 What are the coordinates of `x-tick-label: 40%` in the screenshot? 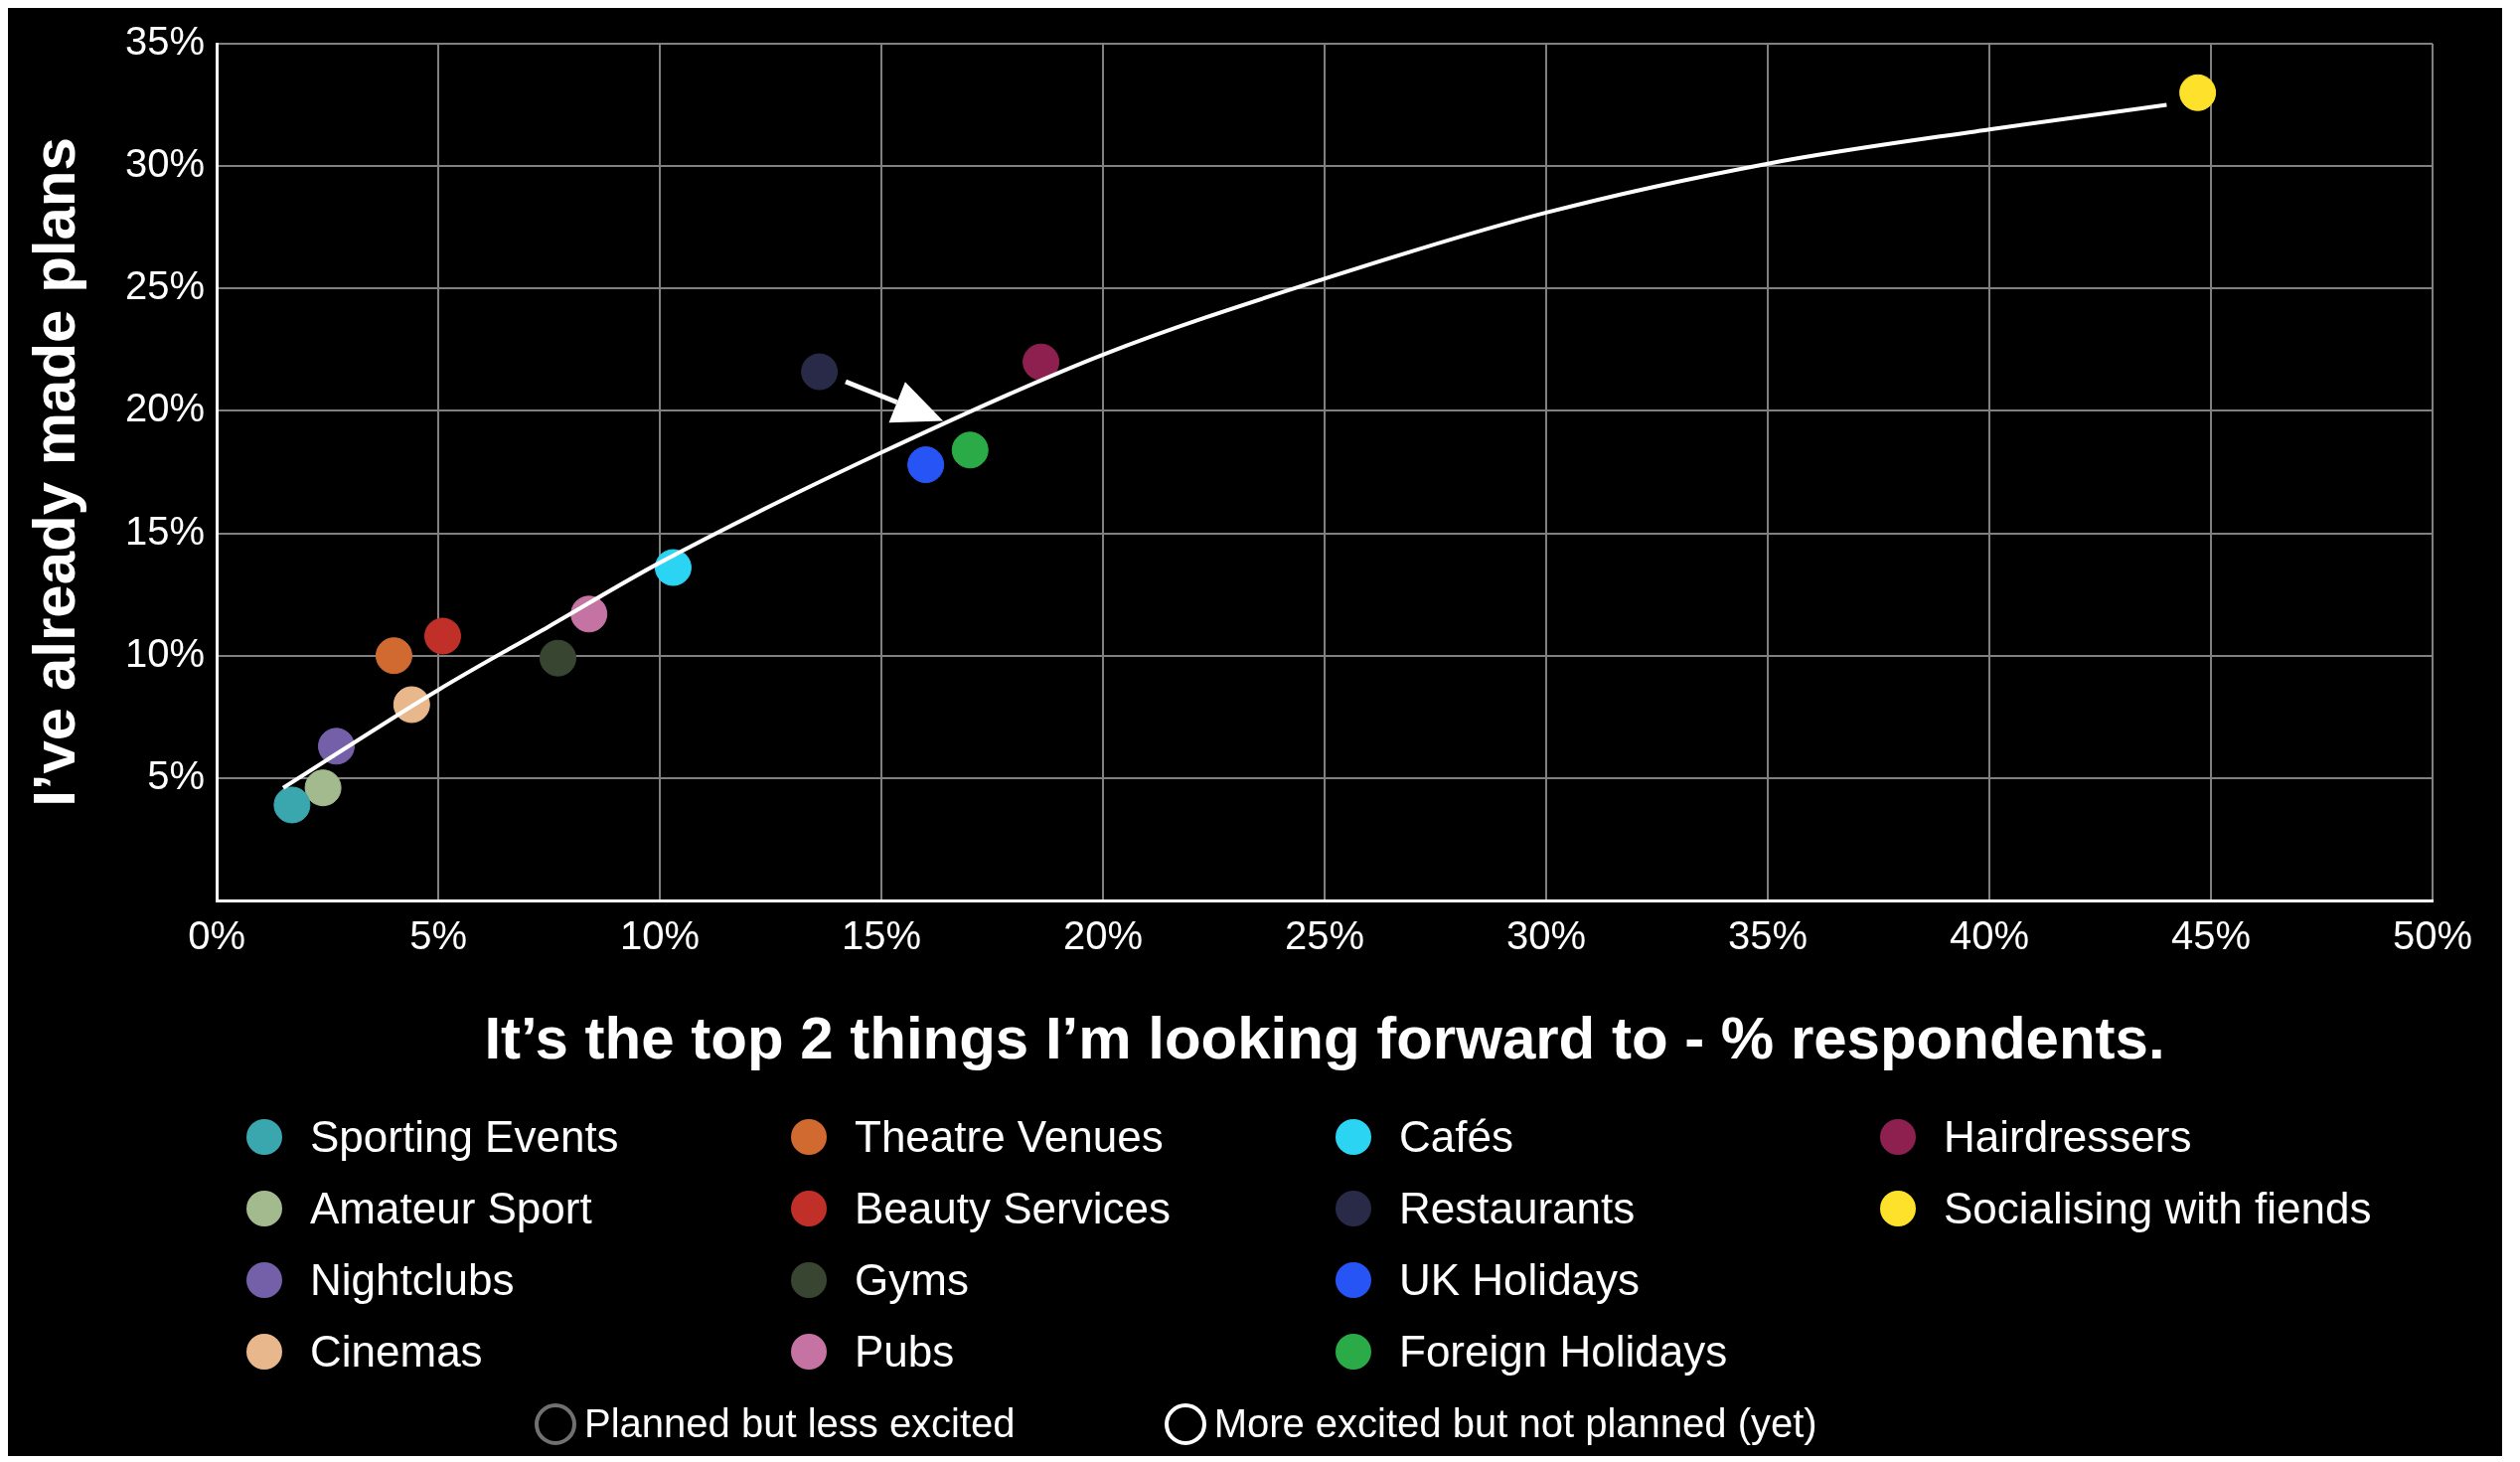 It's located at (1989, 936).